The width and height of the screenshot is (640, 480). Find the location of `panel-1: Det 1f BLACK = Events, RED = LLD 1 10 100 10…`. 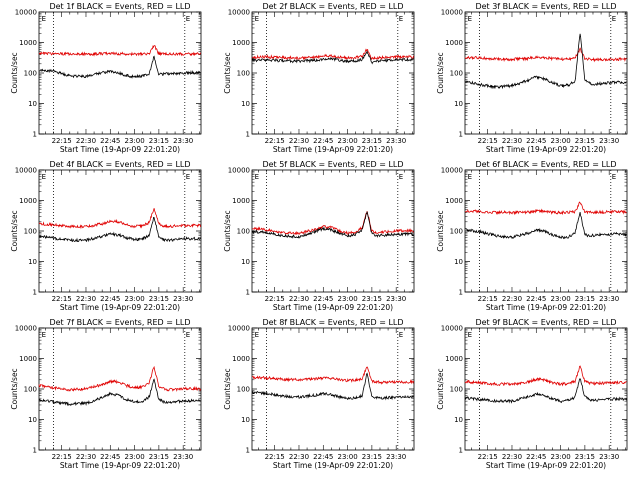

panel-1: Det 1f BLACK = Events, RED = LLD 1 10 100 10… is located at coordinates (106, 78).